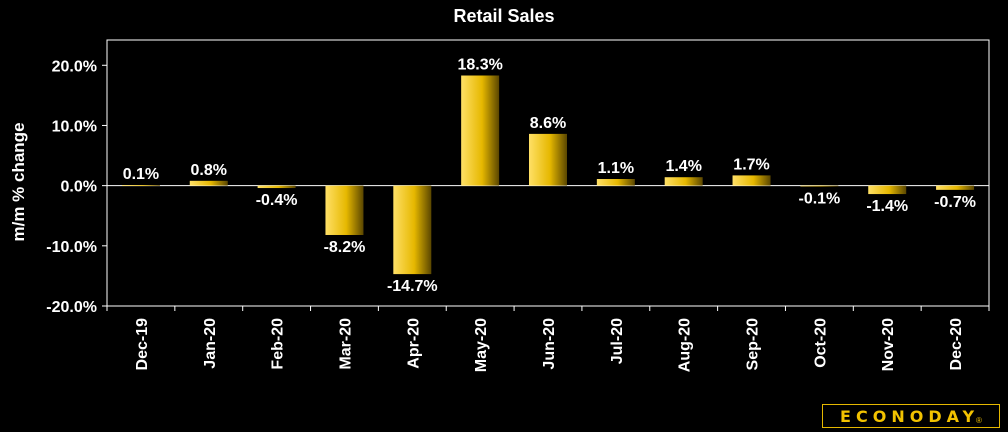 The image size is (1008, 432). Describe the element at coordinates (71, 247) in the screenshot. I see `y-tick-label: -10.0%` at that location.